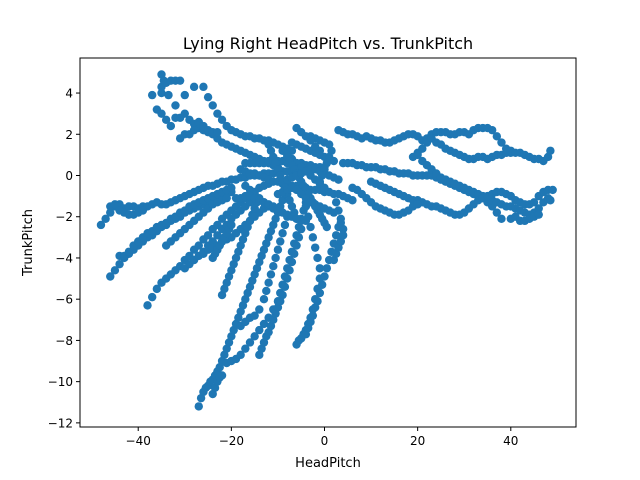  What do you see at coordinates (64, 300) in the screenshot?
I see `y-tick-label: −6` at bounding box center [64, 300].